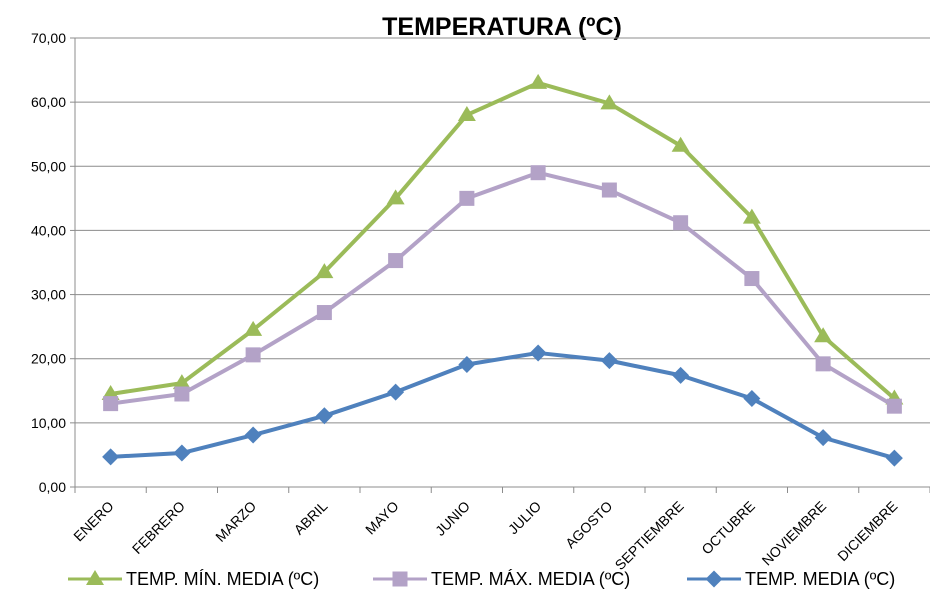  What do you see at coordinates (235, 521) in the screenshot?
I see `x-tick-label: MARZO` at bounding box center [235, 521].